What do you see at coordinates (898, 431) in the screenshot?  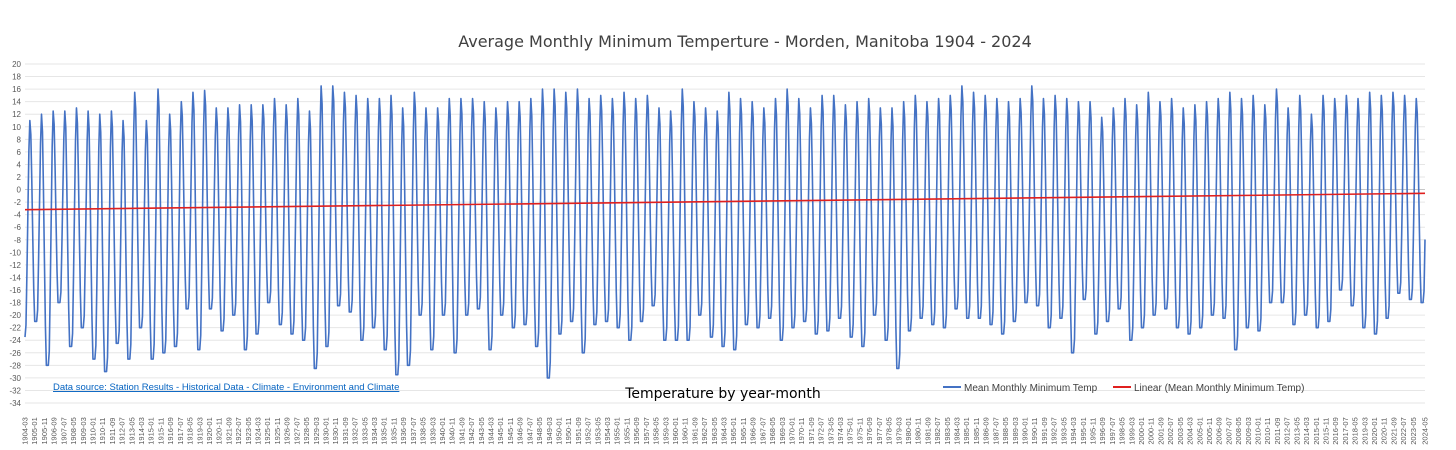 I see `x-tick-label: 1979-03` at bounding box center [898, 431].